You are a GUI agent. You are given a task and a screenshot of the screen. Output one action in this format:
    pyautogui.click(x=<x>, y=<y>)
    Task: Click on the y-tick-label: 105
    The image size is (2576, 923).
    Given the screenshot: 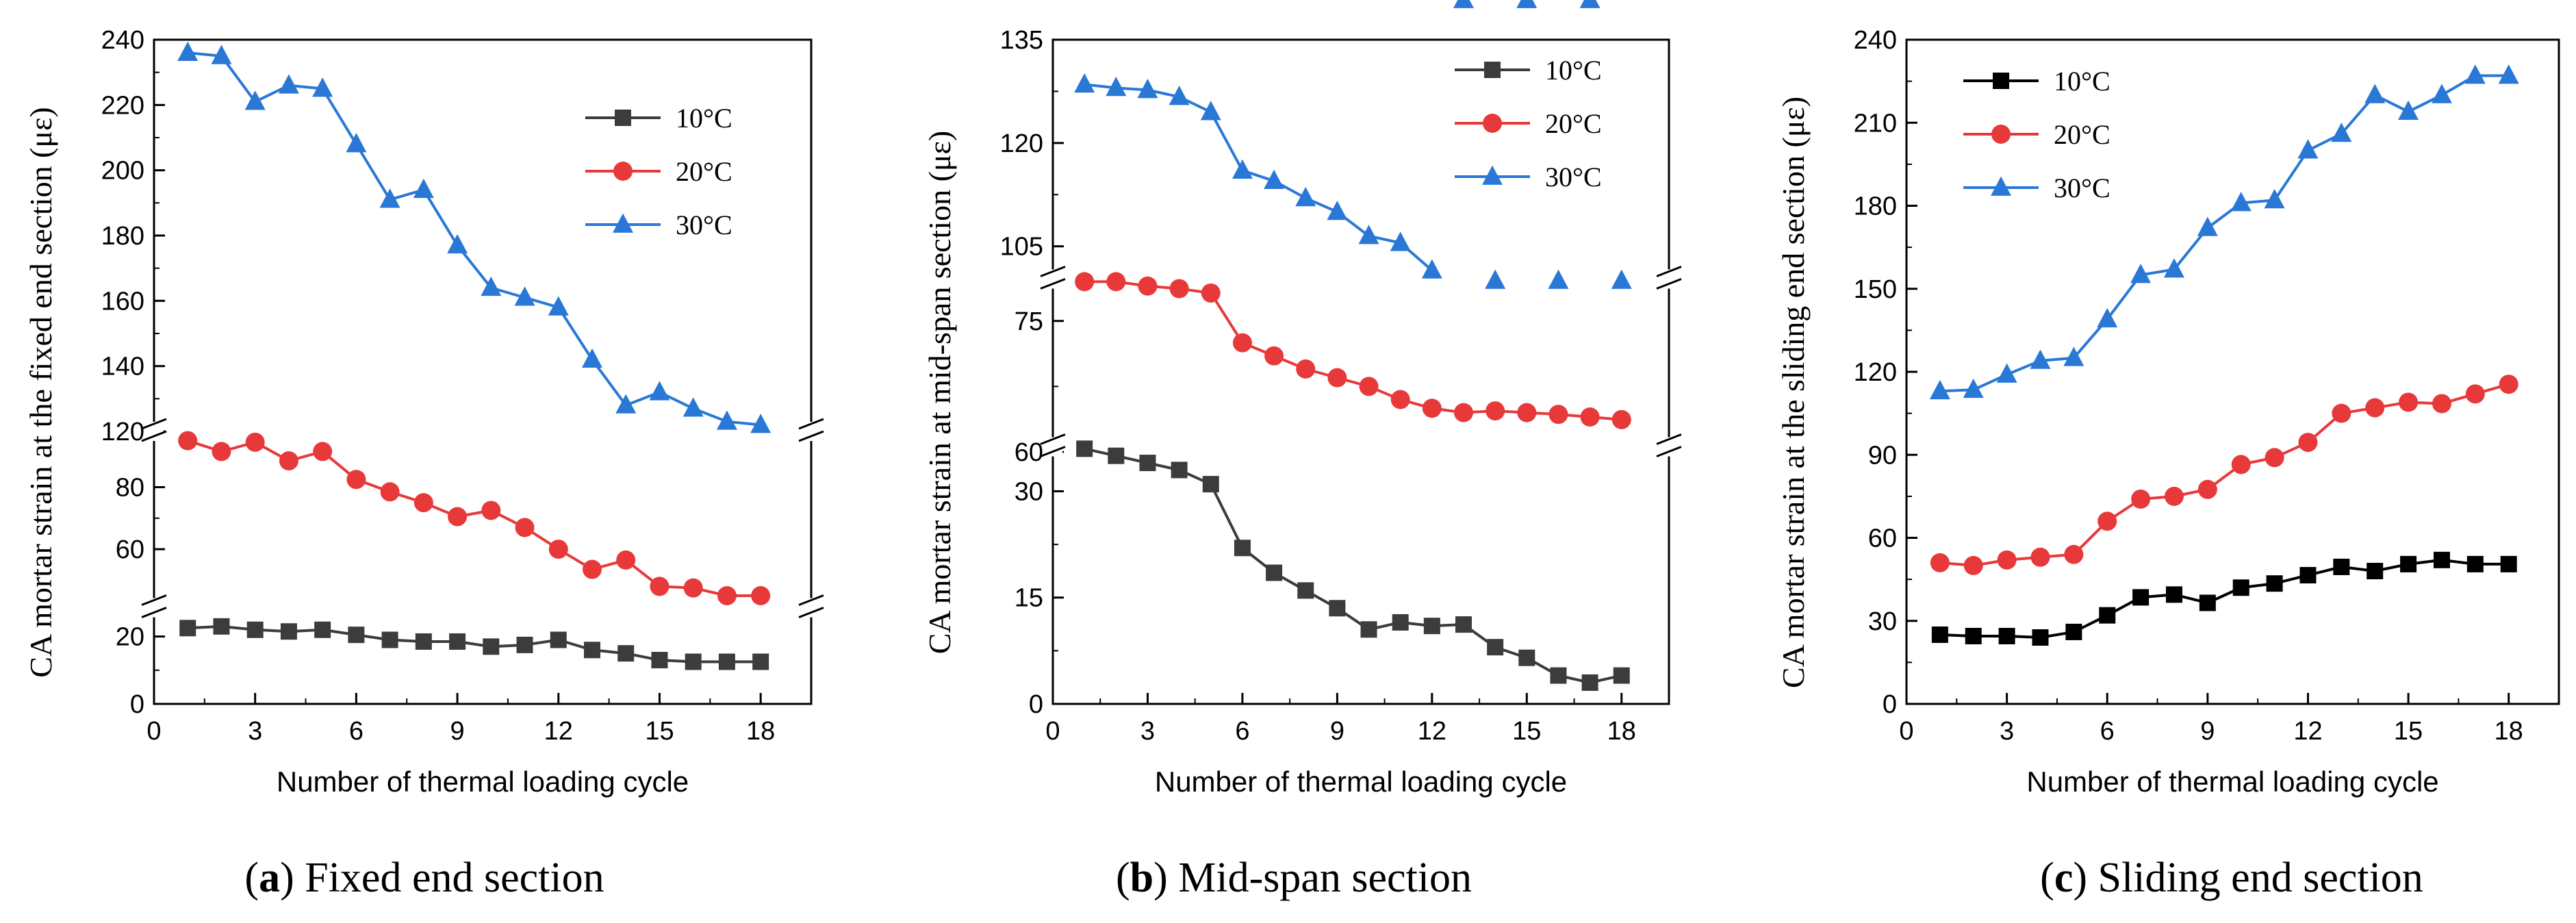 What is the action you would take?
    pyautogui.click(x=1021, y=247)
    